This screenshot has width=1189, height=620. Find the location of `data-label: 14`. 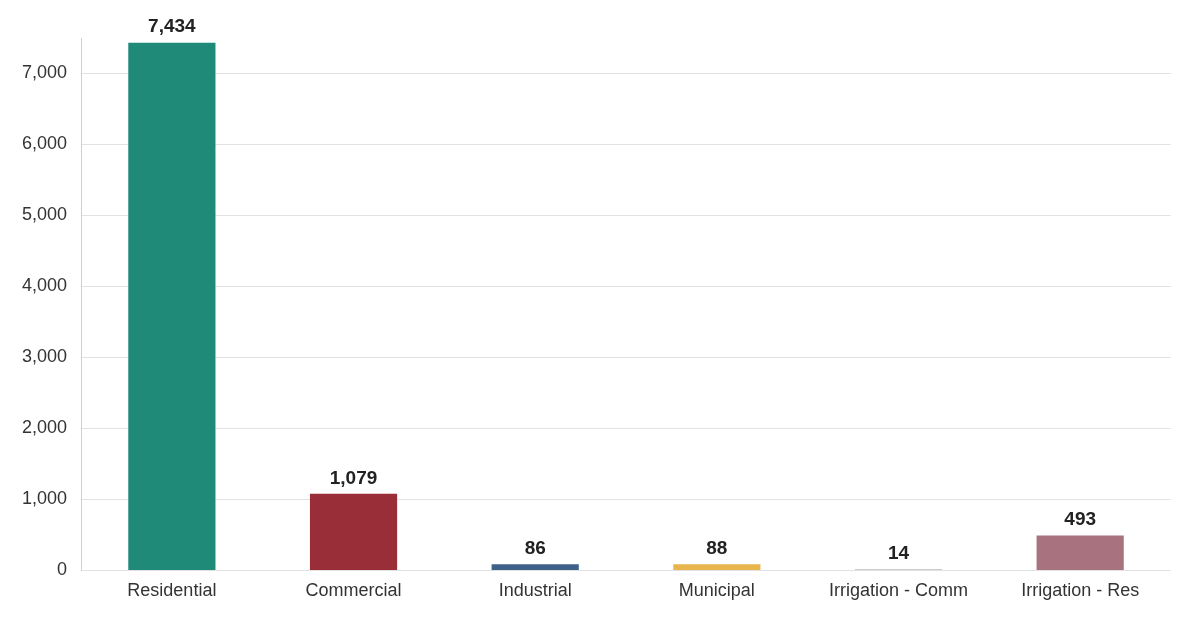

data-label: 14 is located at coordinates (898, 553).